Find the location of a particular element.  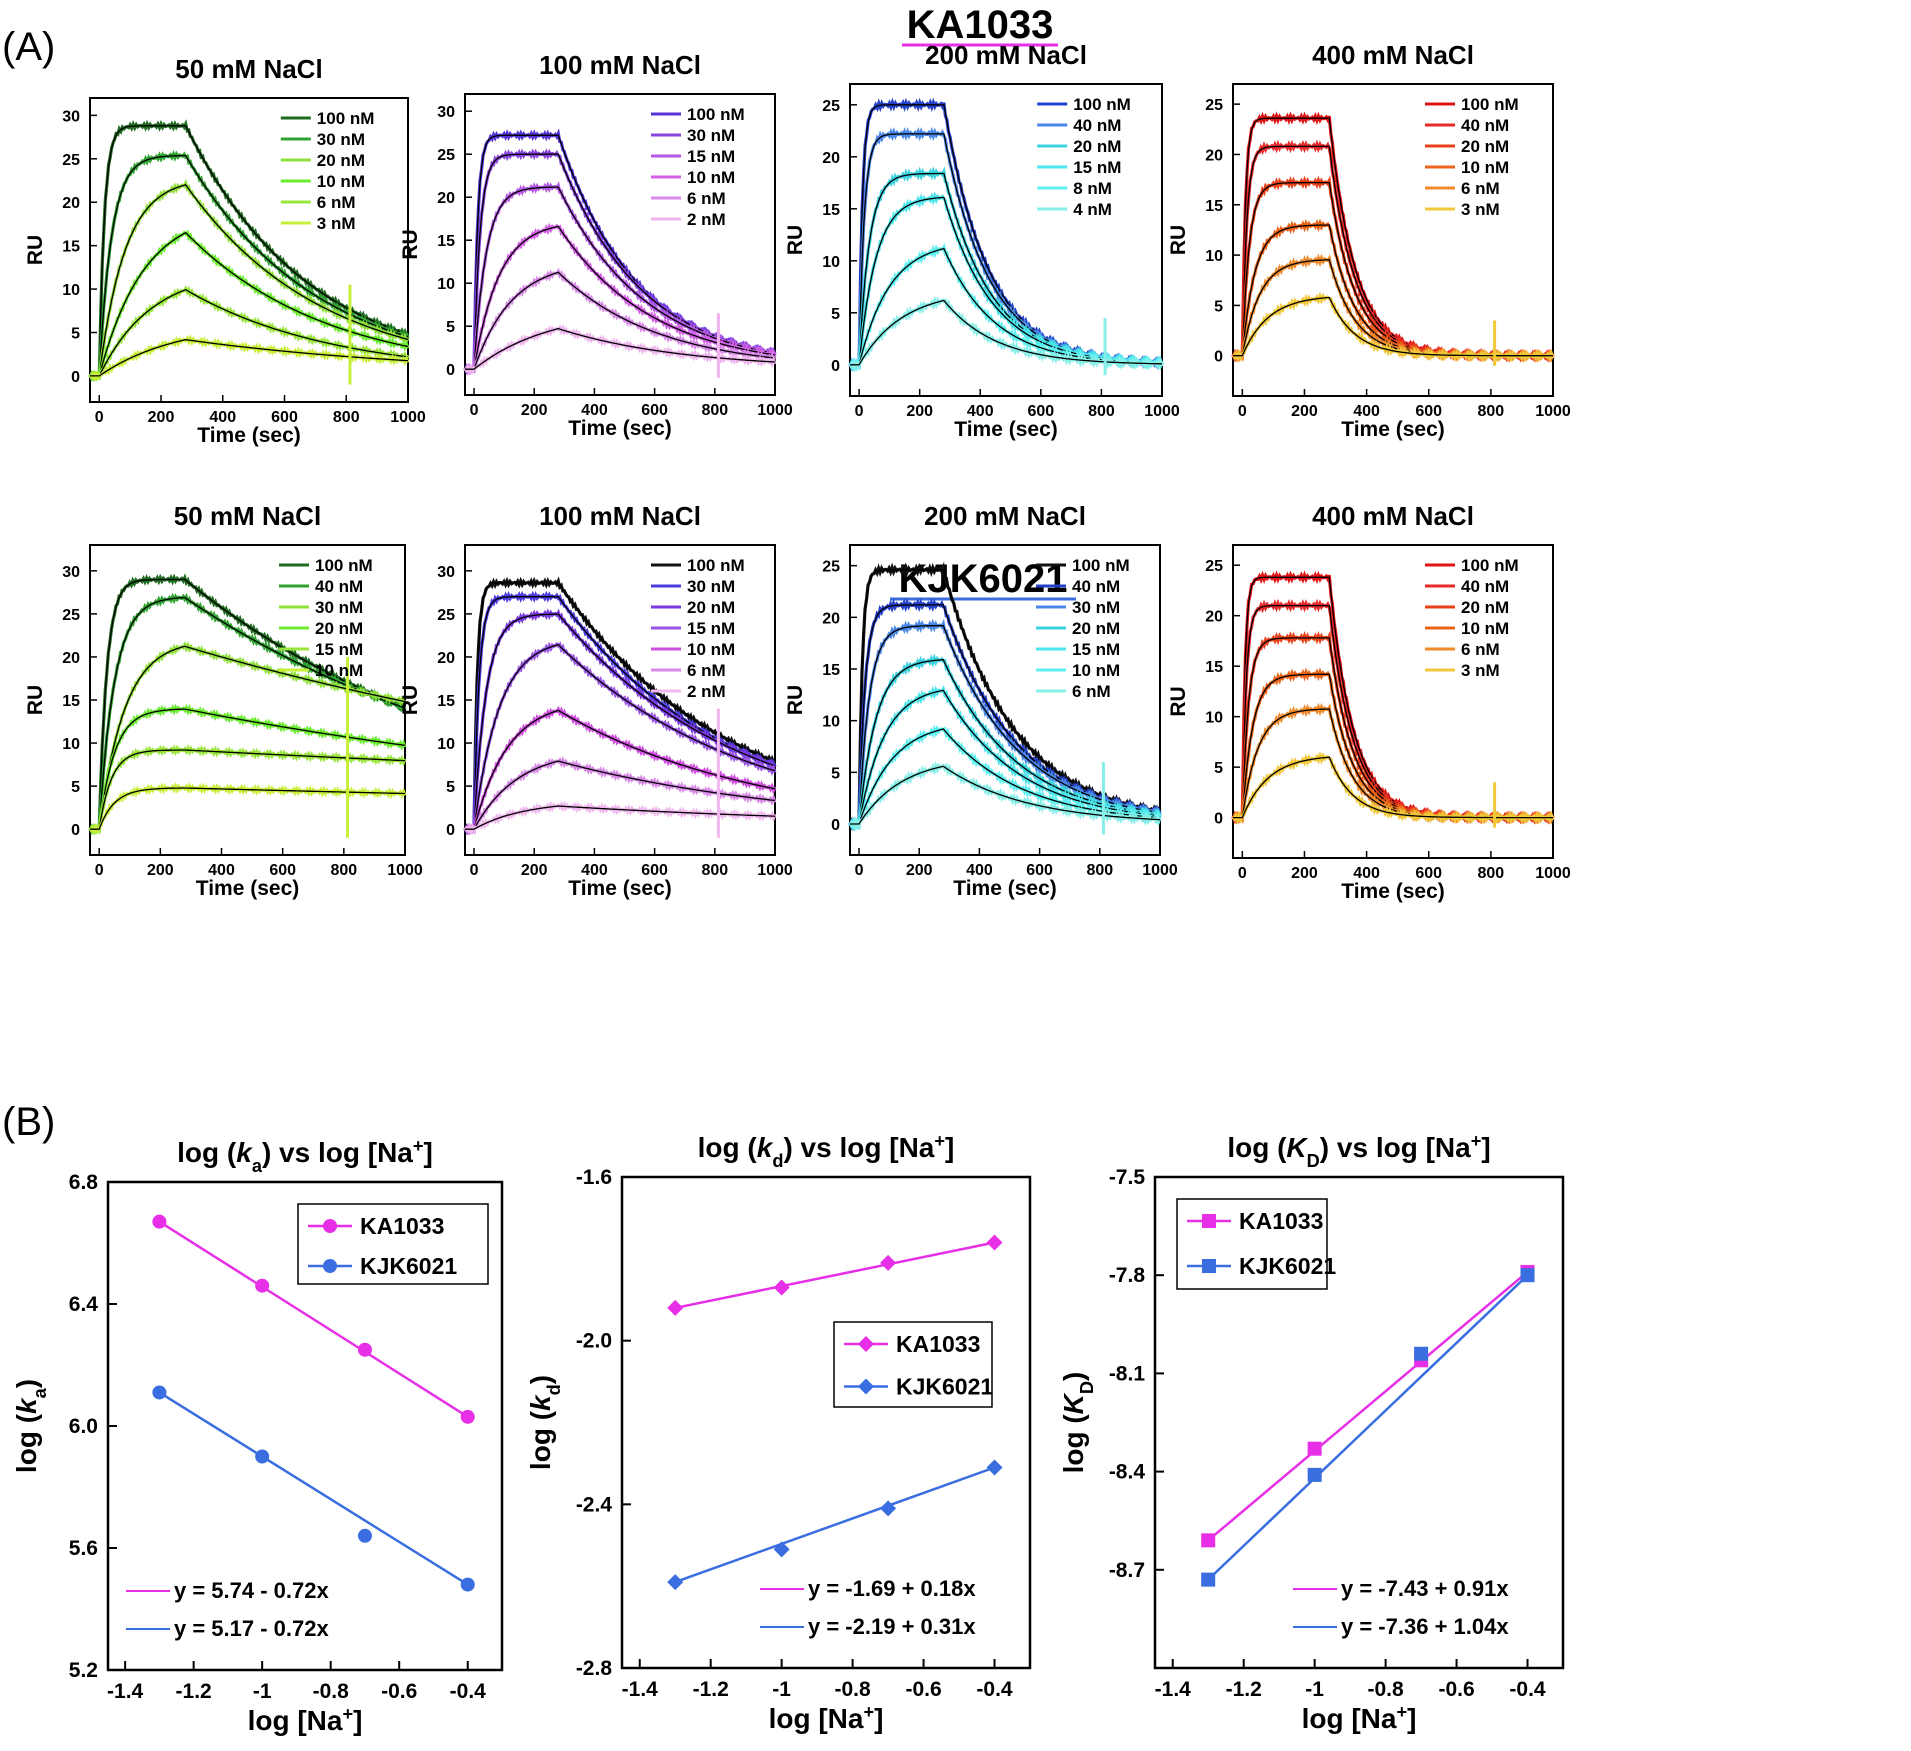

legend-label: KA1033 is located at coordinates (1281, 1221).